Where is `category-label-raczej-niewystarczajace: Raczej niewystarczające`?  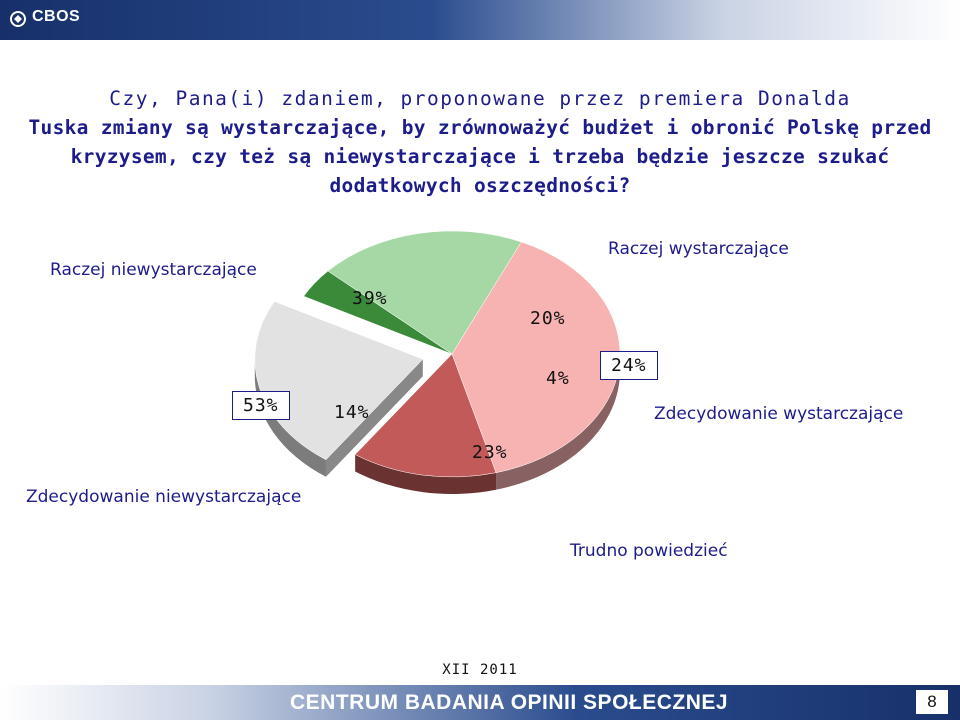
category-label-raczej-niewystarczajace: Raczej niewystarczające is located at coordinates (153, 270).